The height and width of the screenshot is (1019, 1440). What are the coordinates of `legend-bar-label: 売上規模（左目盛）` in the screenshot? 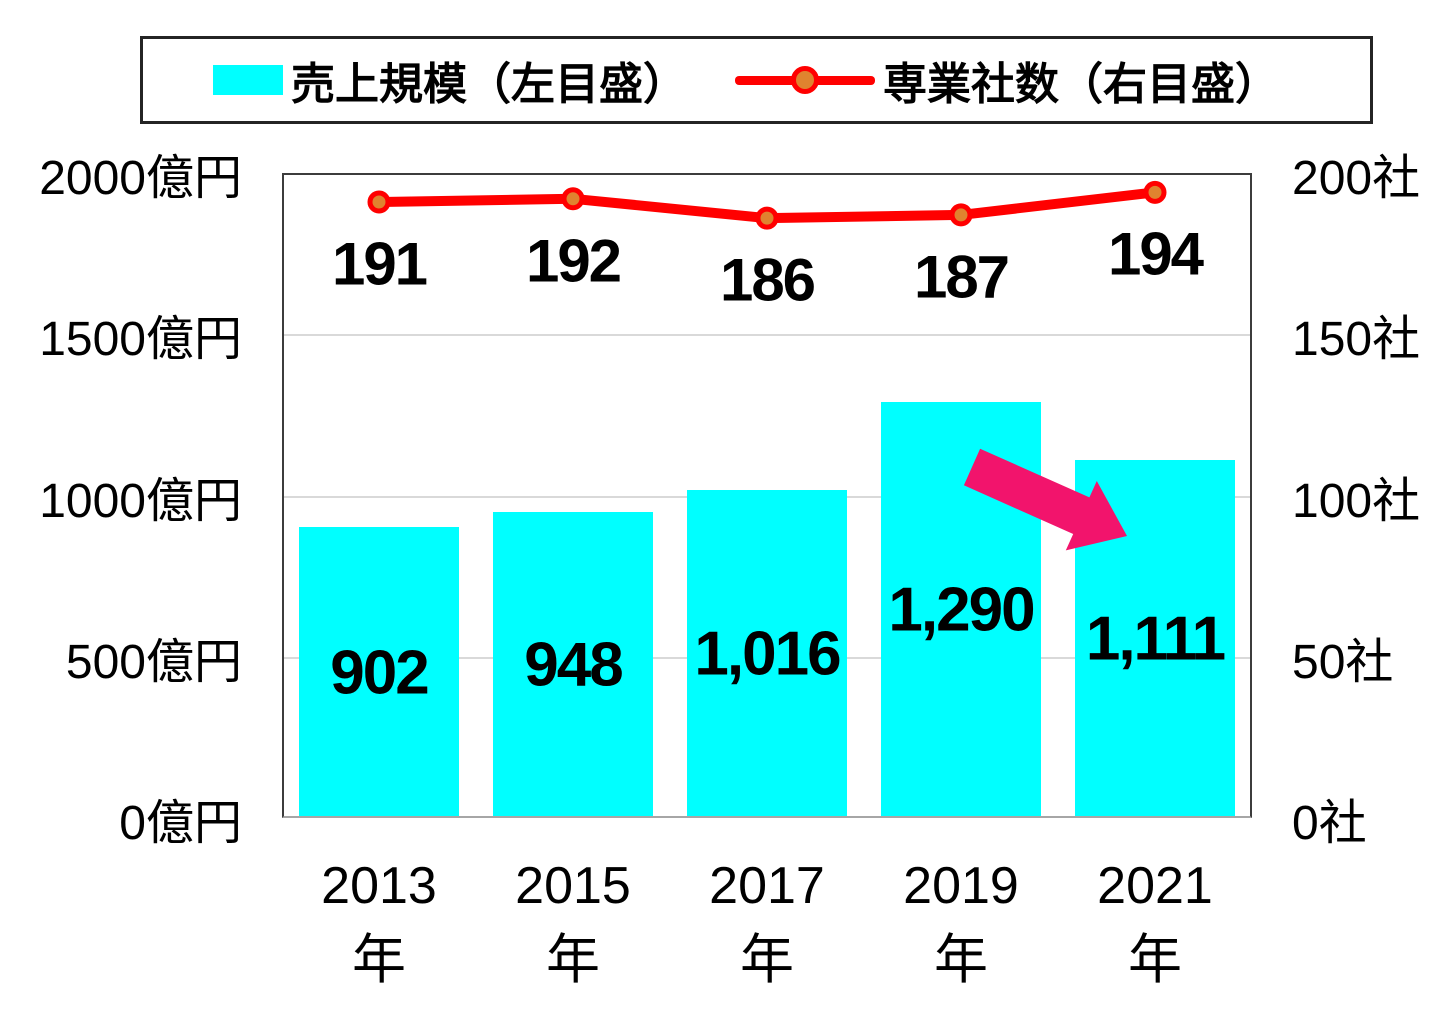 It's located at (489, 84).